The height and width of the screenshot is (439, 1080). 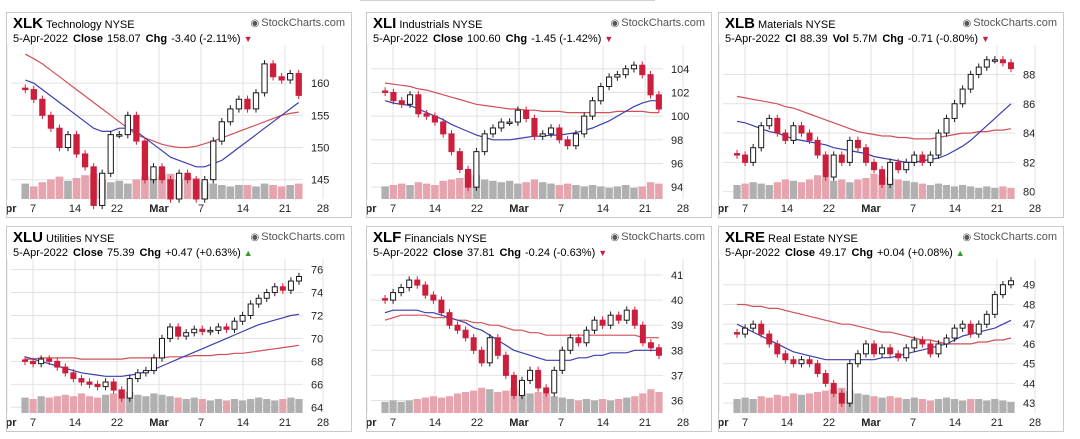 I want to click on y-tick-label: 68, so click(x=317, y=362).